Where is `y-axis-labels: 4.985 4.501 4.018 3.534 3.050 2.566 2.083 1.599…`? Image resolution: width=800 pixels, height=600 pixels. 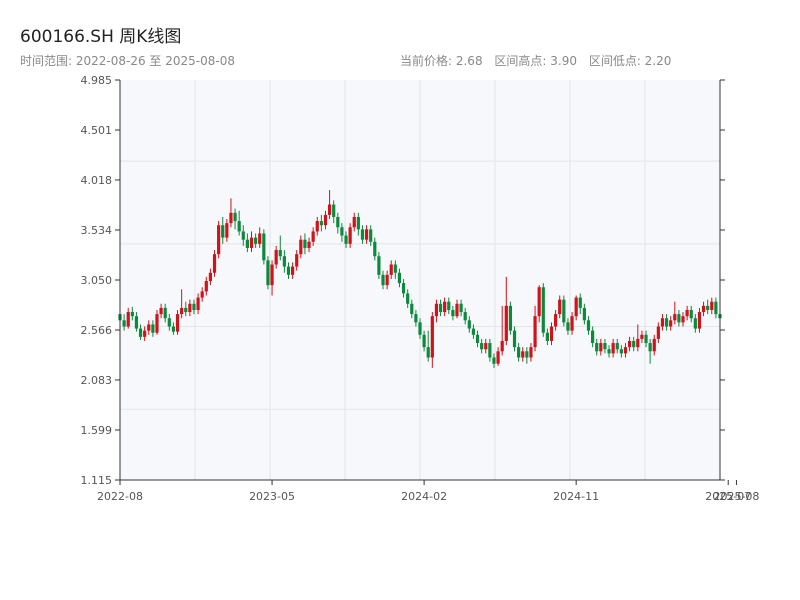 y-axis-labels: 4.985 4.501 4.018 3.534 3.050 2.566 2.083 1.599… is located at coordinates (97, 280).